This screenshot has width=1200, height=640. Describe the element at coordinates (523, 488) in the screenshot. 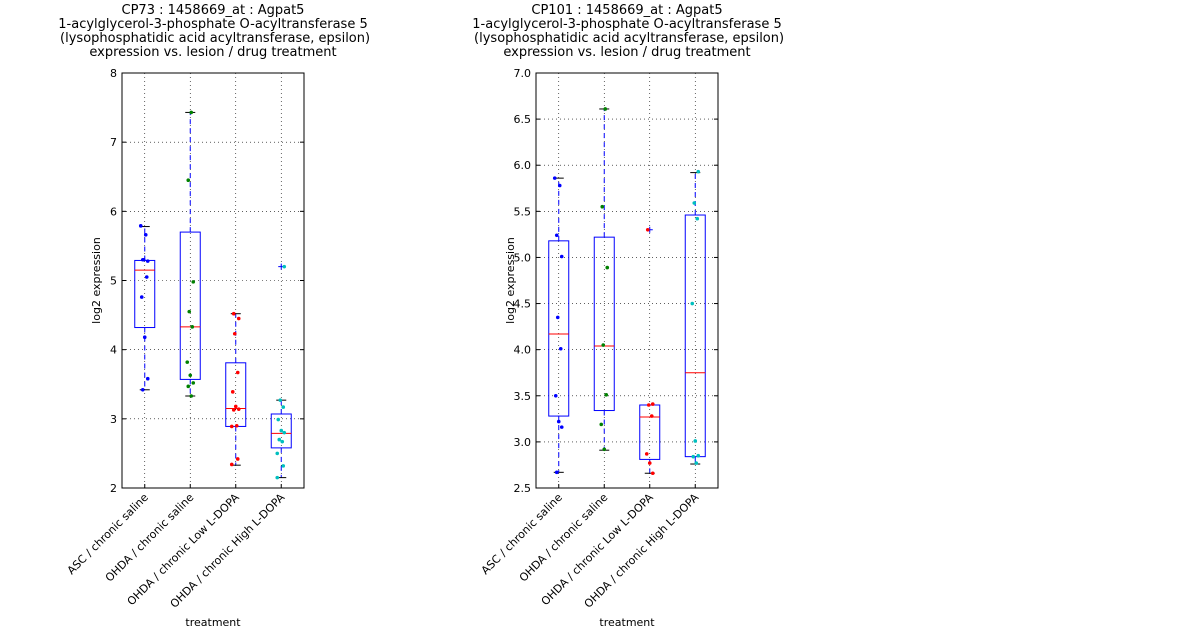

I see `y-tick-label: 2.5` at that location.